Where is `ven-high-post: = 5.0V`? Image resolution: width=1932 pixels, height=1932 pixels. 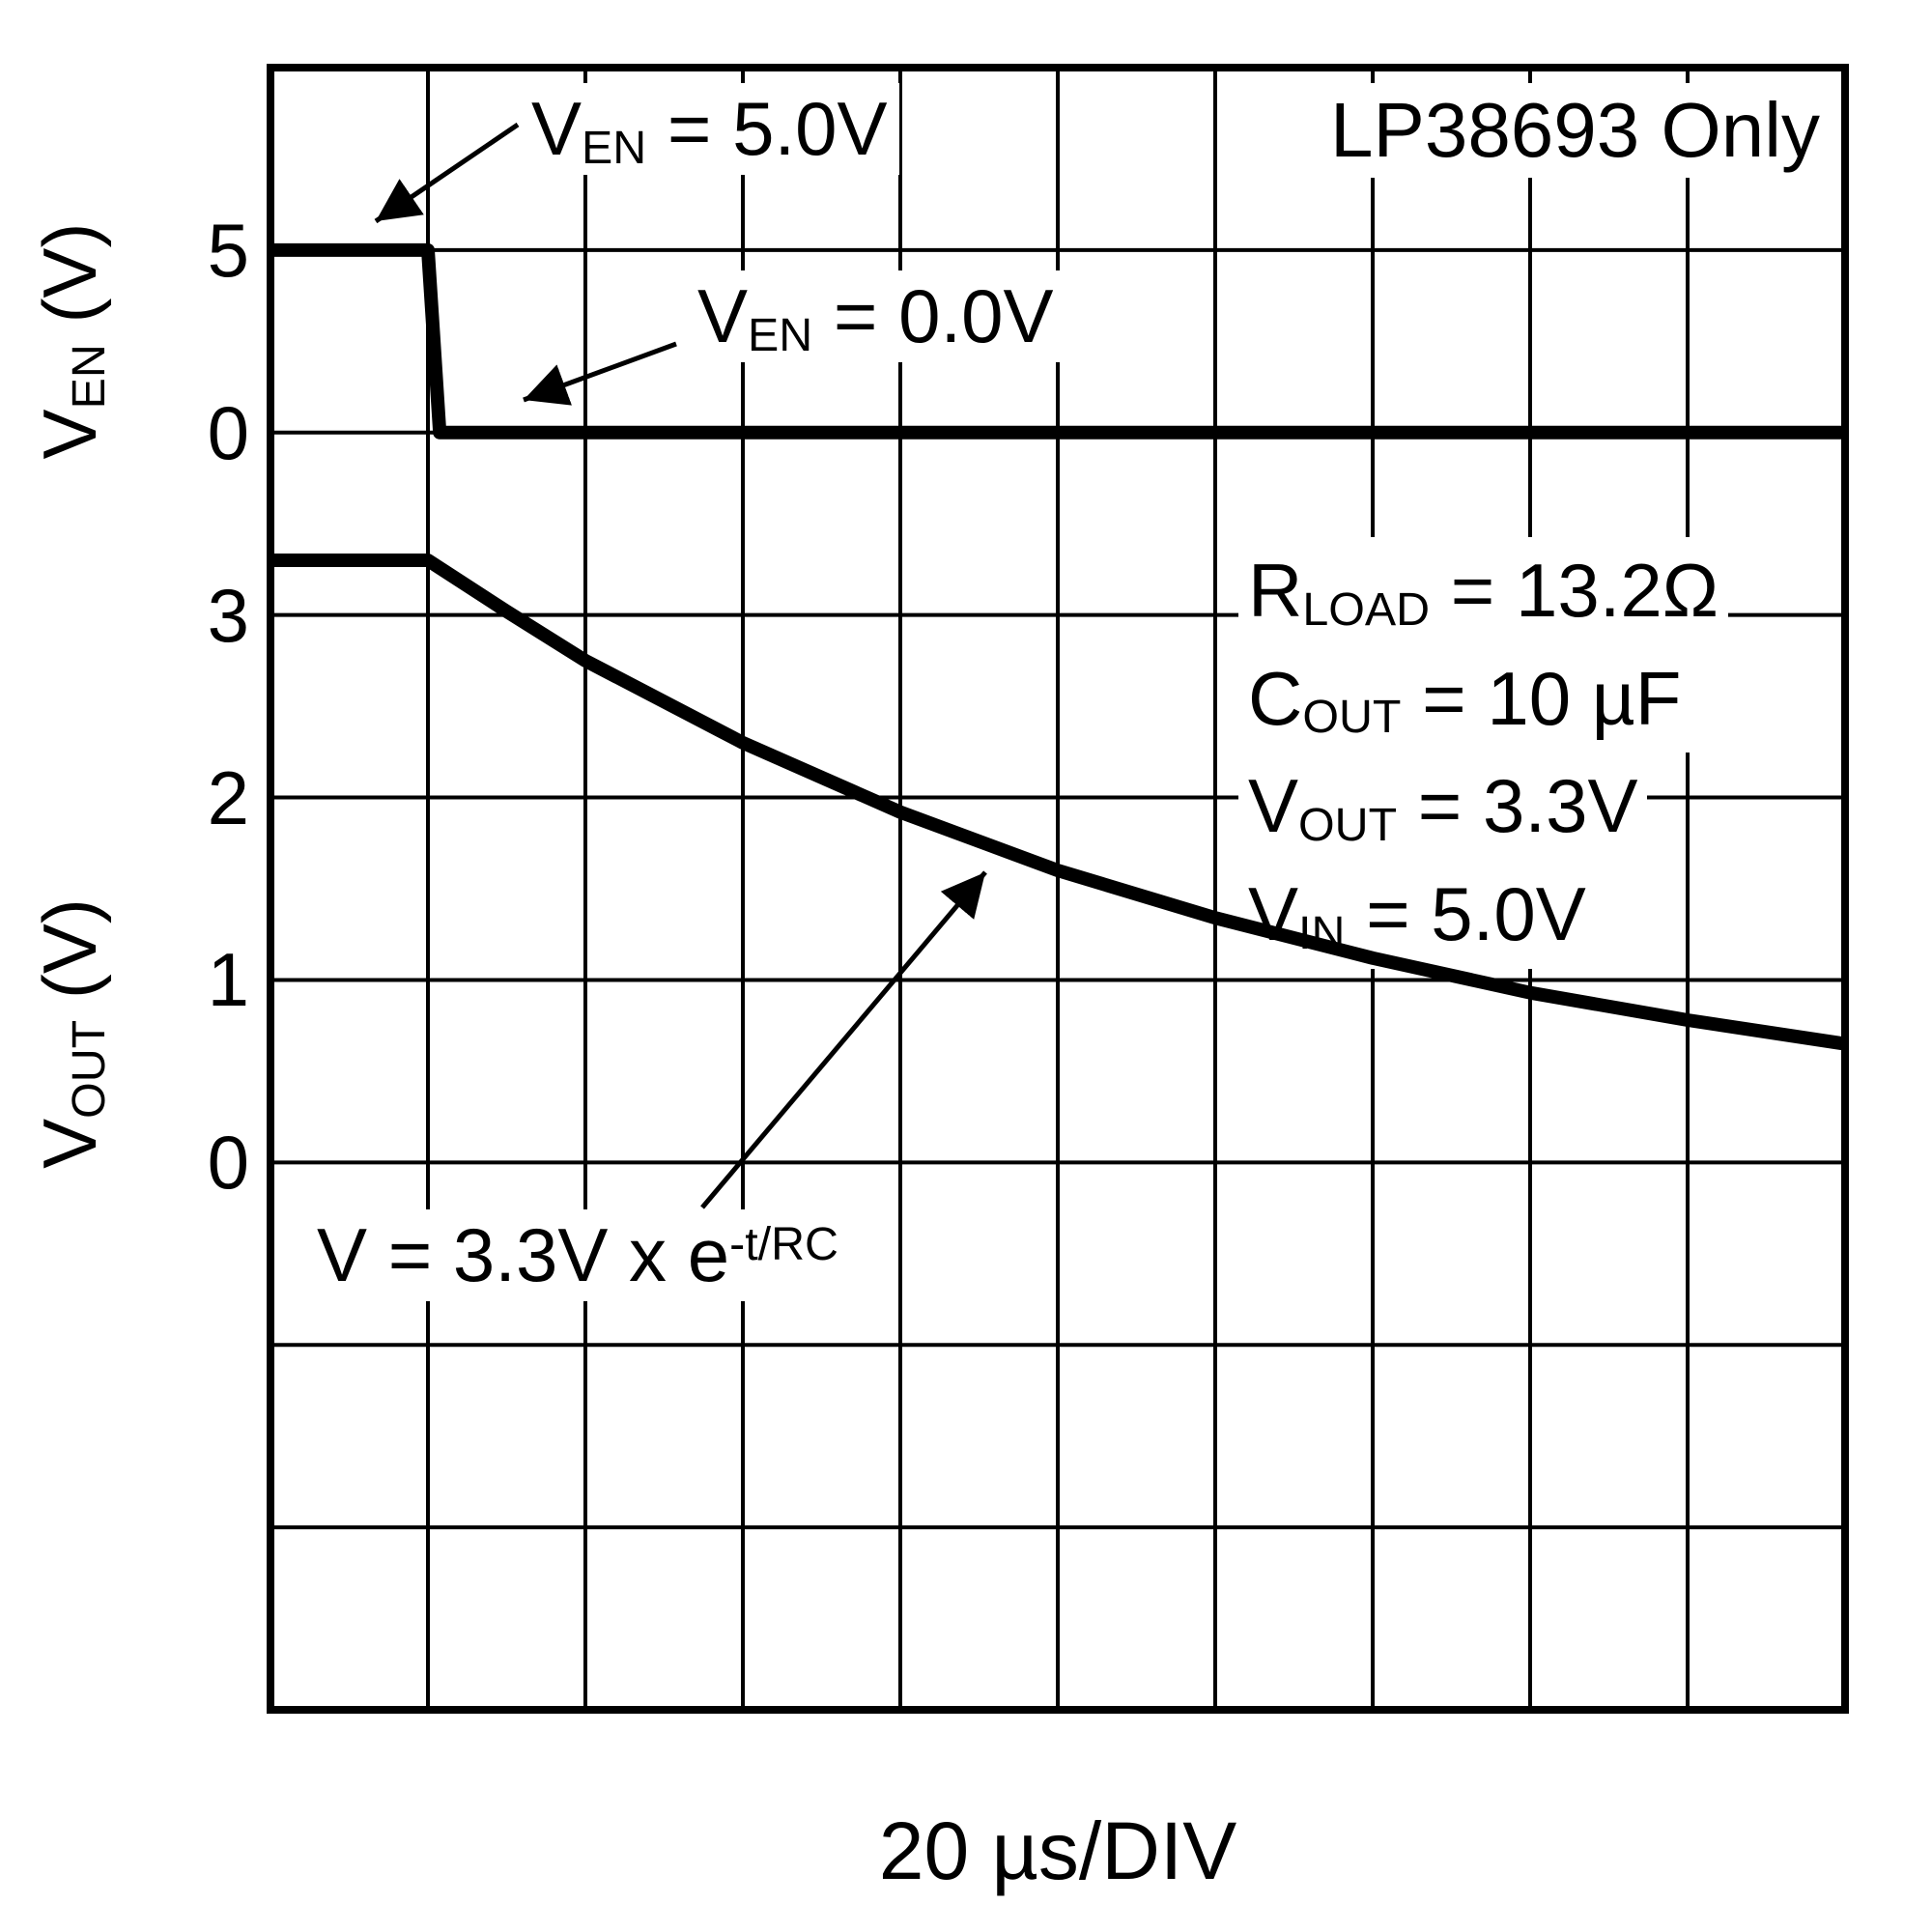
ven-high-post: = 5.0V is located at coordinates (767, 128).